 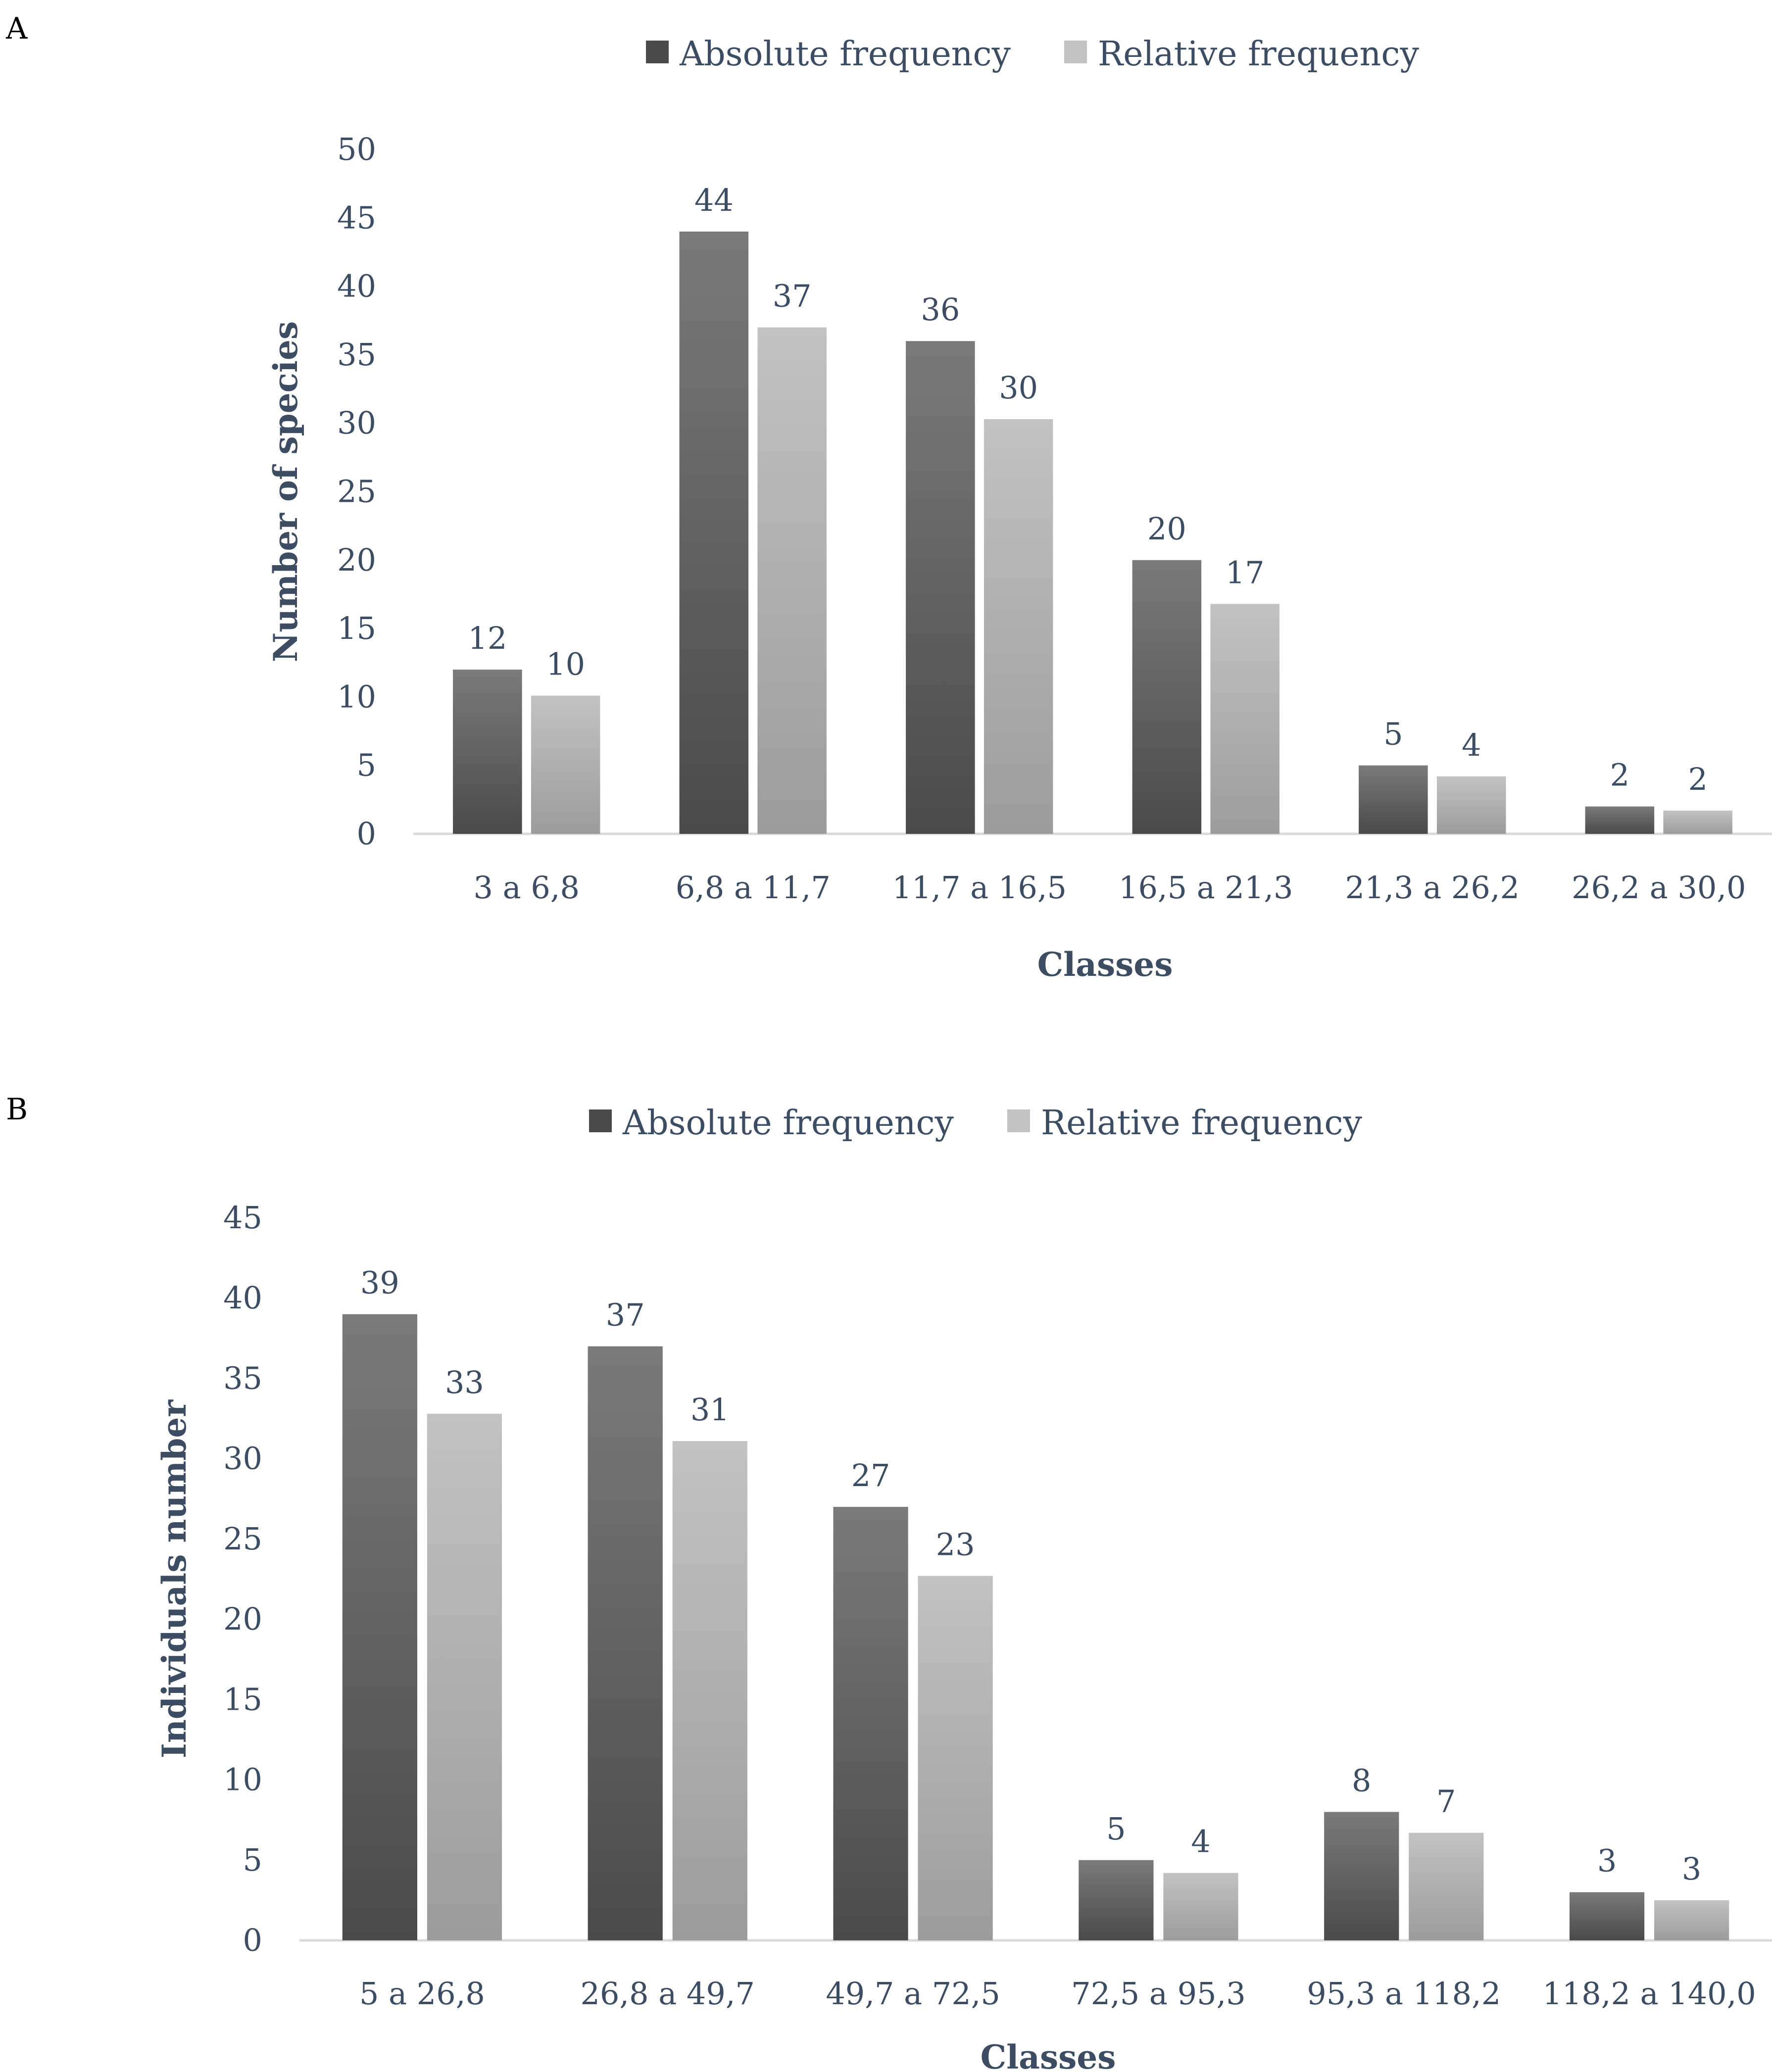 I want to click on chart-b-ytick-label: 0, so click(x=252, y=1940).